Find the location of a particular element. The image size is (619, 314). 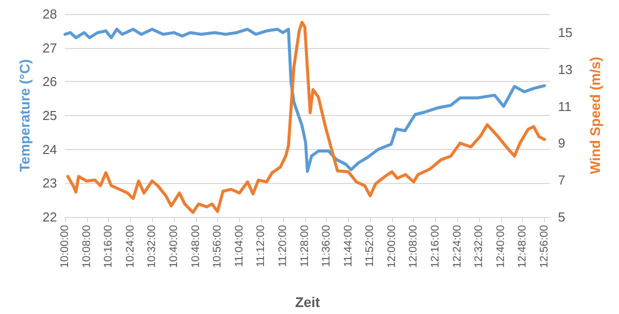

x-tick-label: 10:48:00 is located at coordinates (196, 246).